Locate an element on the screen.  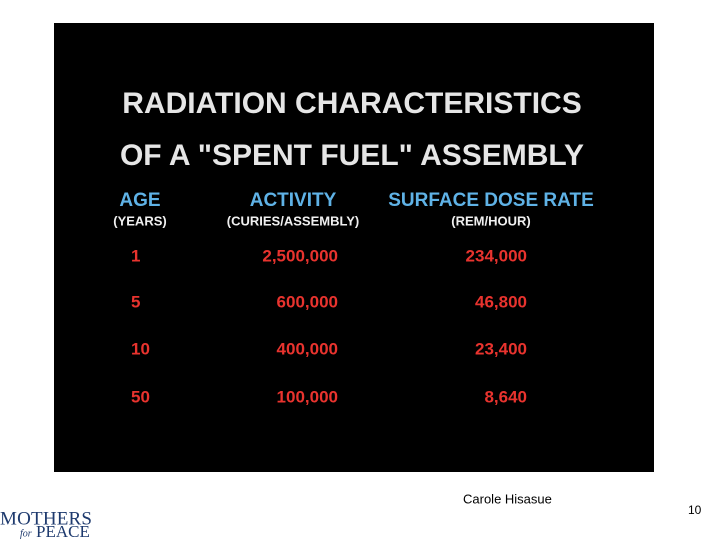
table-cell: 100,000 is located at coordinates (307, 396).